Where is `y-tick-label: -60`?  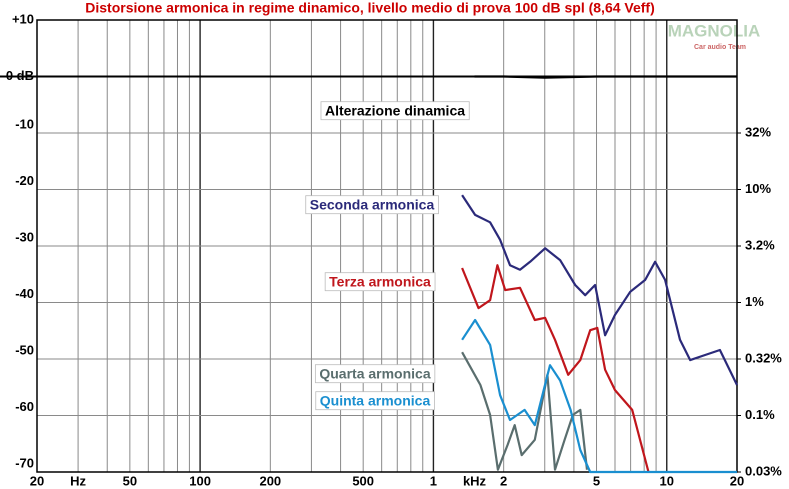 y-tick-label: -60 is located at coordinates (24, 406).